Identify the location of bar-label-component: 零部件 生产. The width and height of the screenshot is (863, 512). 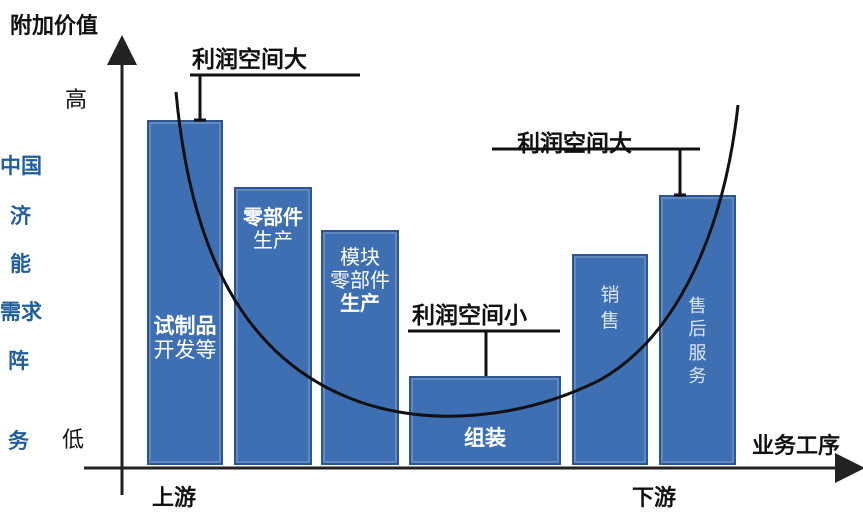
(273, 229).